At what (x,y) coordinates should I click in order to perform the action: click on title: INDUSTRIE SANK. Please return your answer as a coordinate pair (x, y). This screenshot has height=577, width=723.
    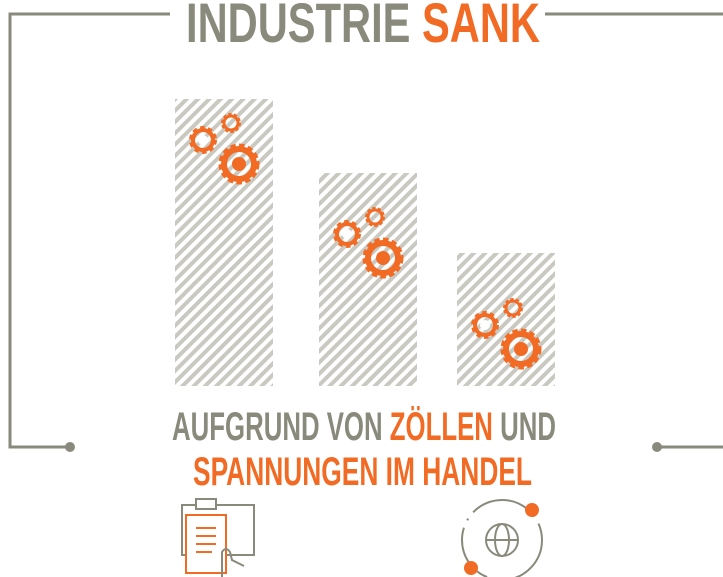
    Looking at the image, I should click on (363, 27).